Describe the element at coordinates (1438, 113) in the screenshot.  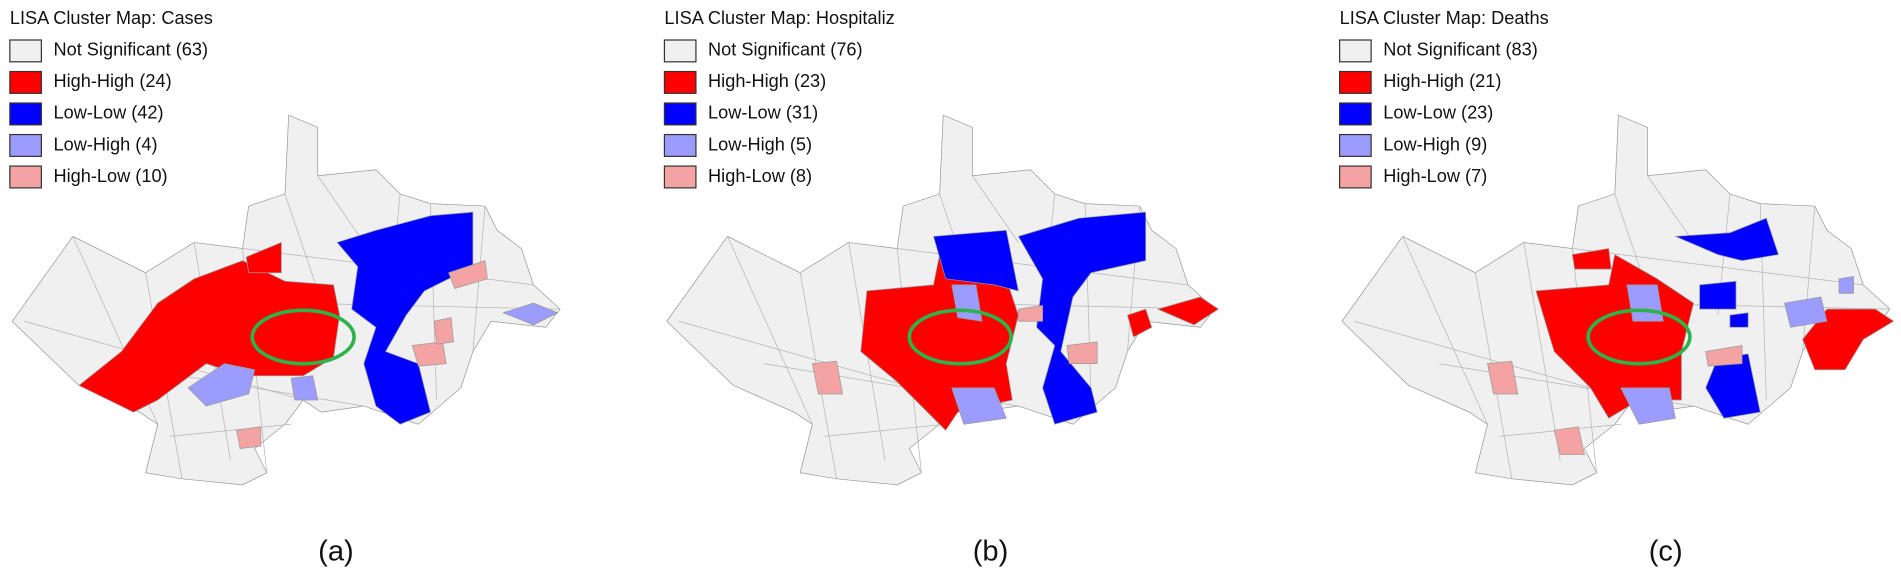
I see `legend-label: Low-Low (23)` at that location.